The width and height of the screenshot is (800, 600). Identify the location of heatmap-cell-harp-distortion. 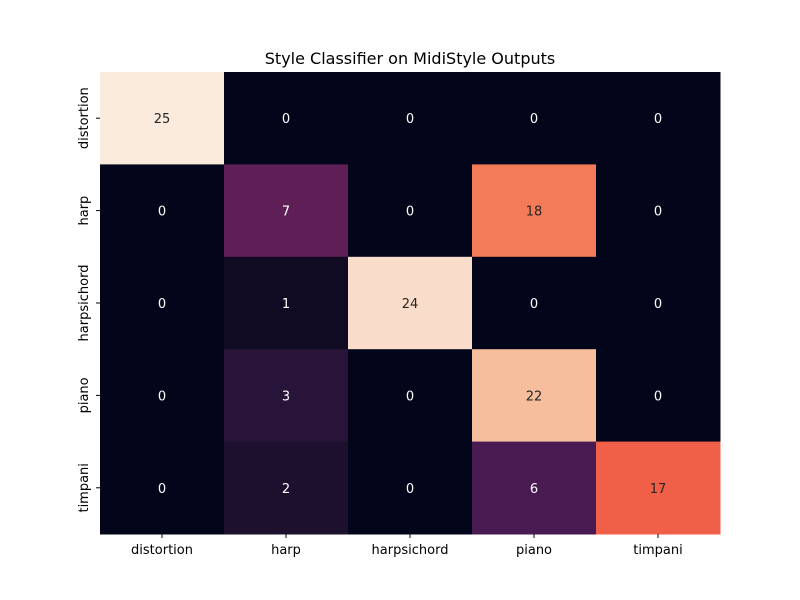
(162, 211).